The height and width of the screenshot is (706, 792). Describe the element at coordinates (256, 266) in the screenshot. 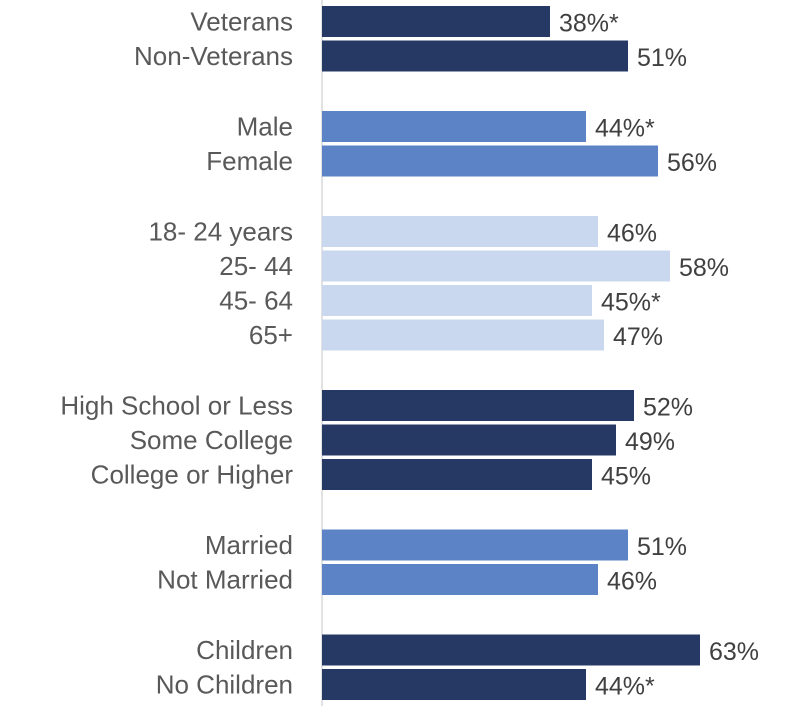

I see `category-label: 25- 44` at that location.